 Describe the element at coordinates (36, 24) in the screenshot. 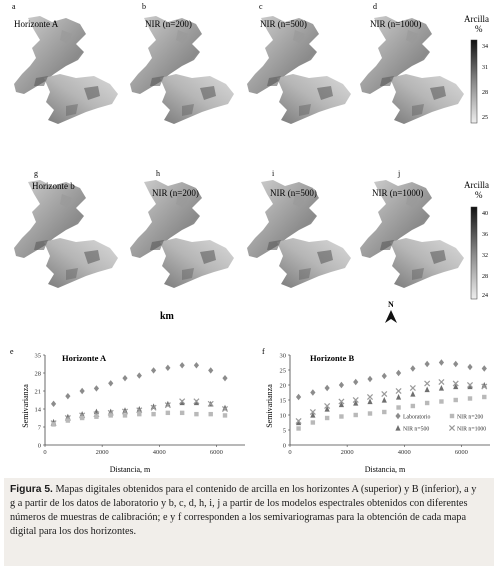

I see `panel-label: Horizonte A` at that location.